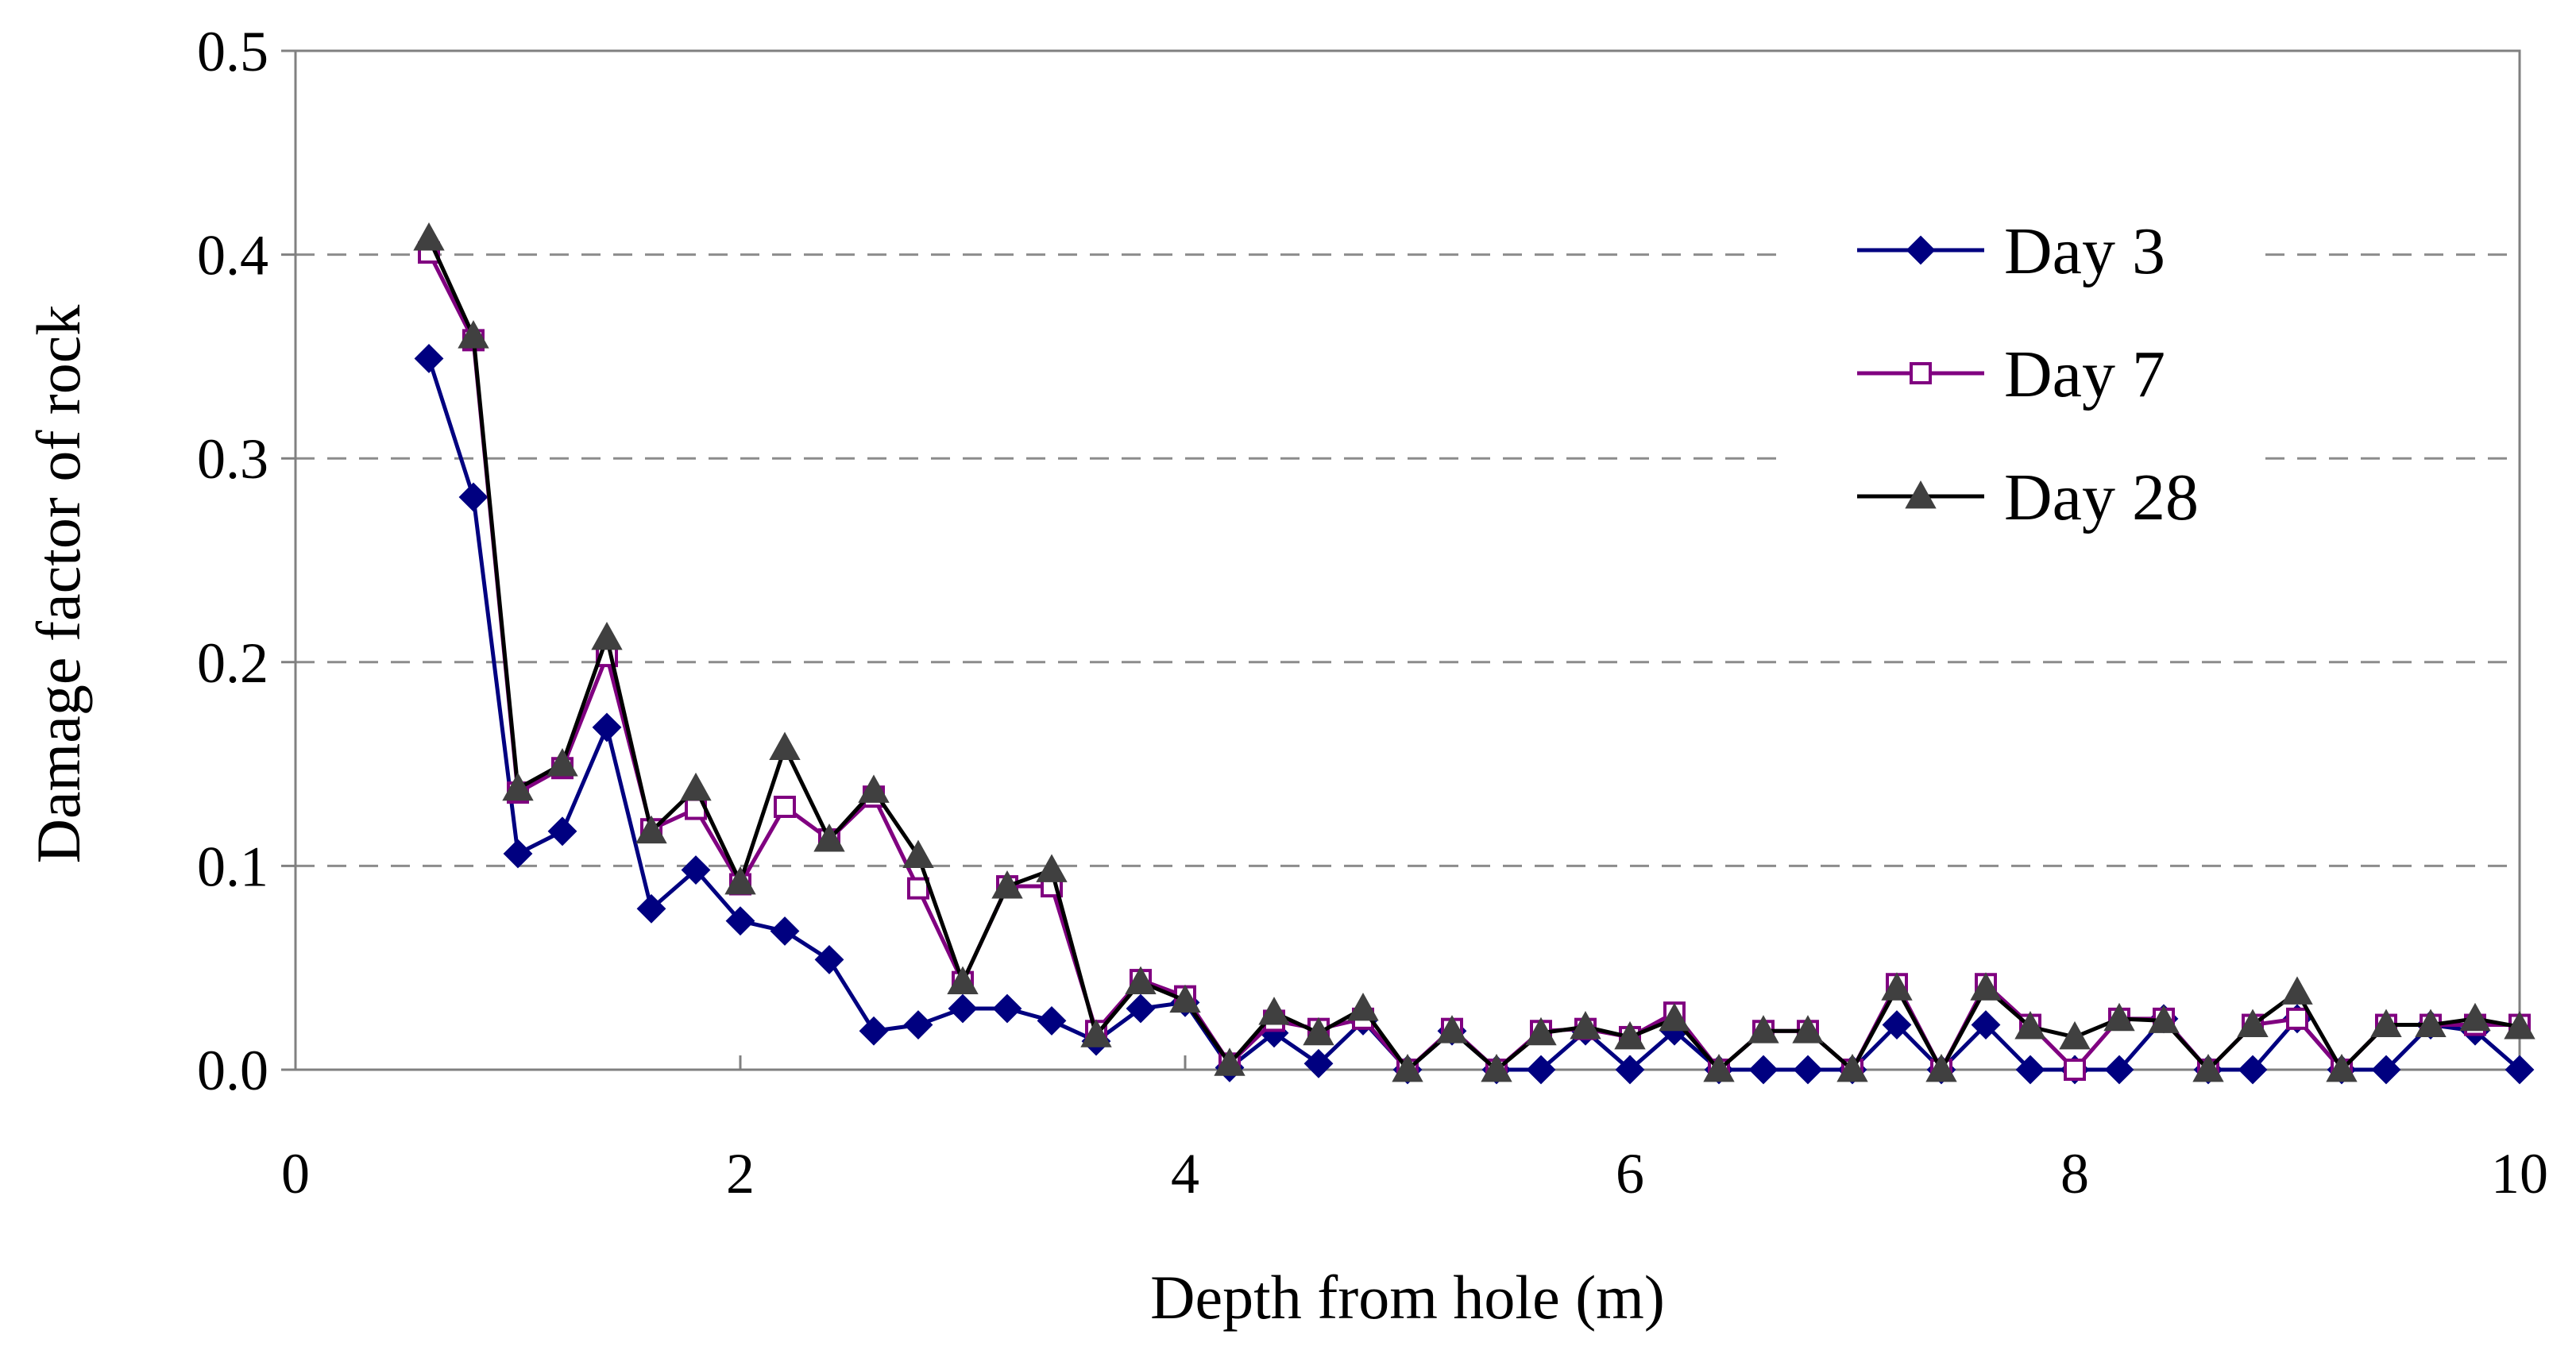 The width and height of the screenshot is (2576, 1354). Describe the element at coordinates (2519, 1174) in the screenshot. I see `x-tick-label: 10` at that location.